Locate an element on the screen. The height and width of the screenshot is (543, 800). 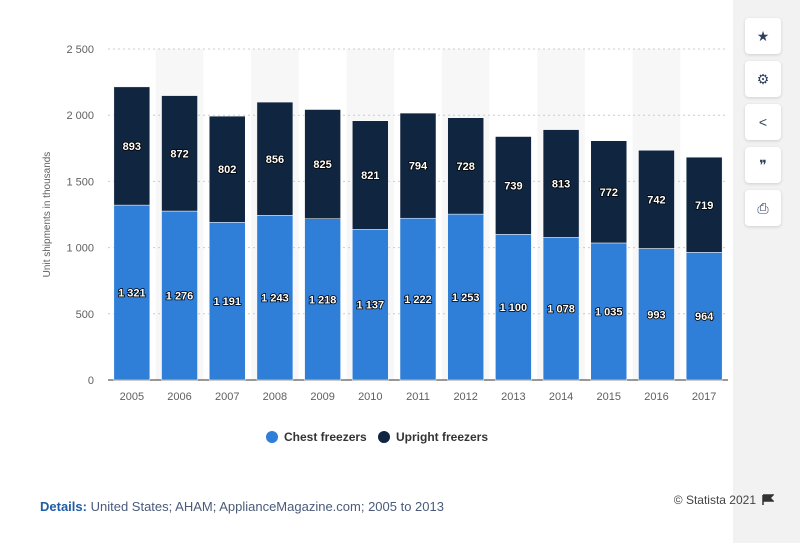
data-label: 719 is located at coordinates (704, 206).